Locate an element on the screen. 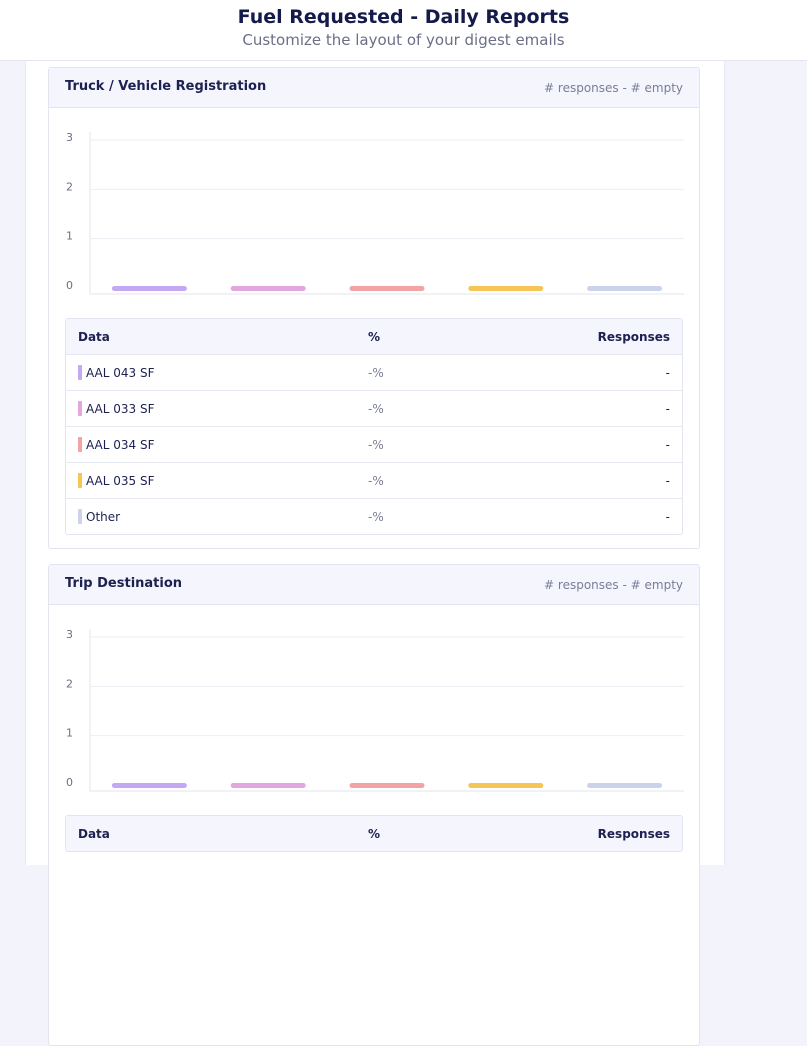 The width and height of the screenshot is (807, 1046). table-row: AAL 043 SF -% - is located at coordinates (374, 372).